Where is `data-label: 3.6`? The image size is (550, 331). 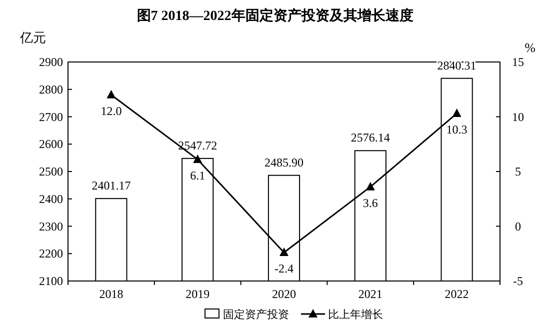
data-label: 3.6 is located at coordinates (370, 203).